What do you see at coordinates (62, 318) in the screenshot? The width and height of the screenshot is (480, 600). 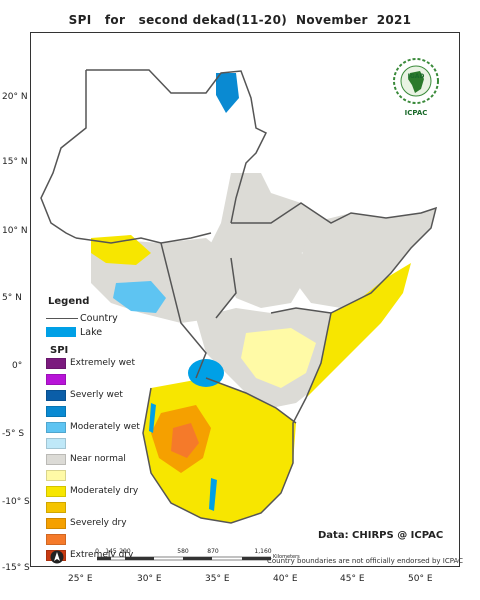 I see `country-line-swatch` at bounding box center [62, 318].